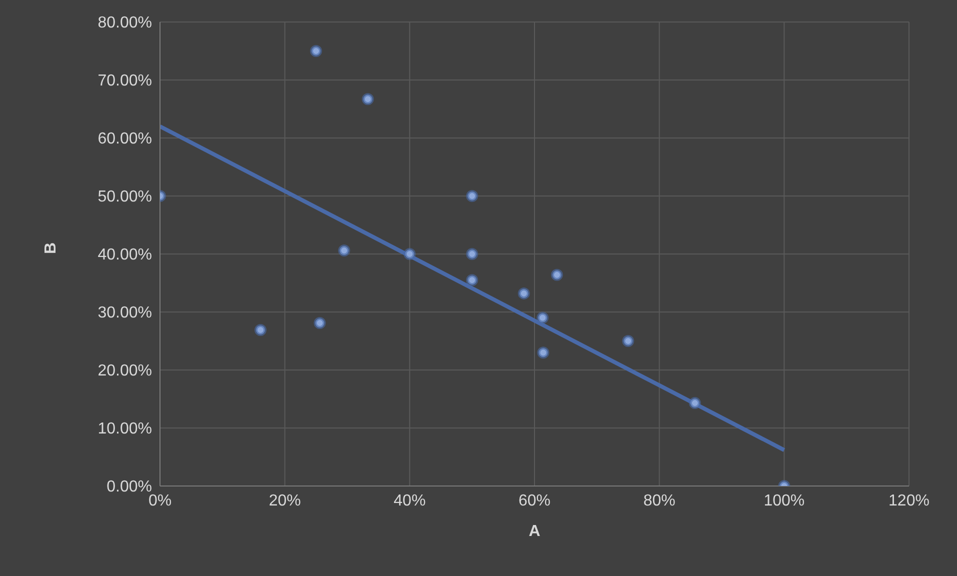 The width and height of the screenshot is (957, 576). Describe the element at coordinates (125, 313) in the screenshot. I see `y-tick-label: 30.00%` at that location.